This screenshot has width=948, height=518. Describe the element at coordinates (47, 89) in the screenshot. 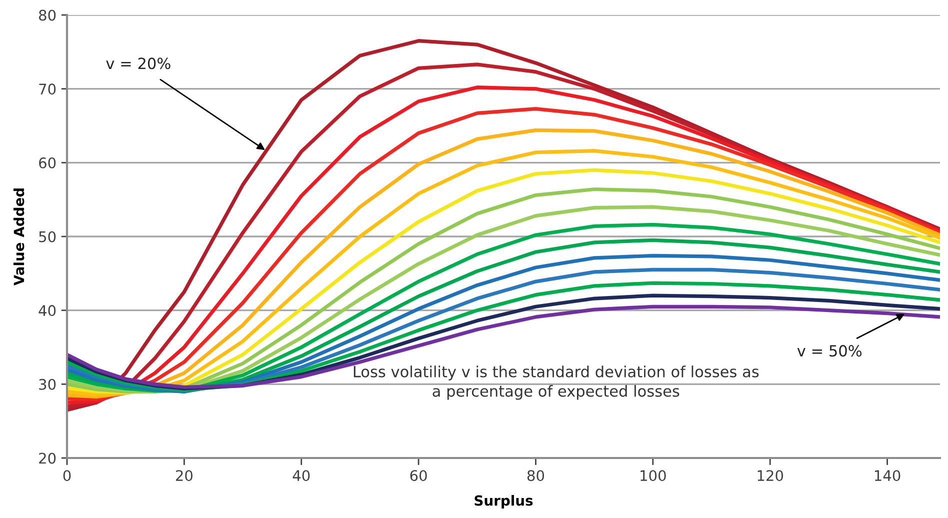

I see `y-tick-label: 70` at that location.